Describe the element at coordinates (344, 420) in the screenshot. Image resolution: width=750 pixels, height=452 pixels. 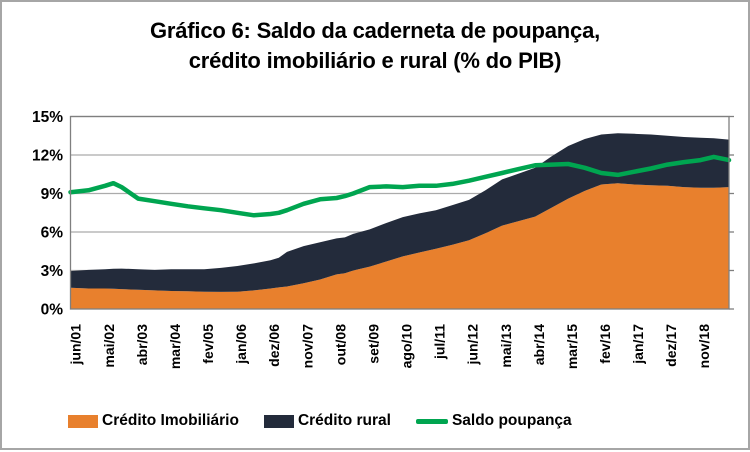
I see `legend-label-credito-rural: Crédito rural` at that location.